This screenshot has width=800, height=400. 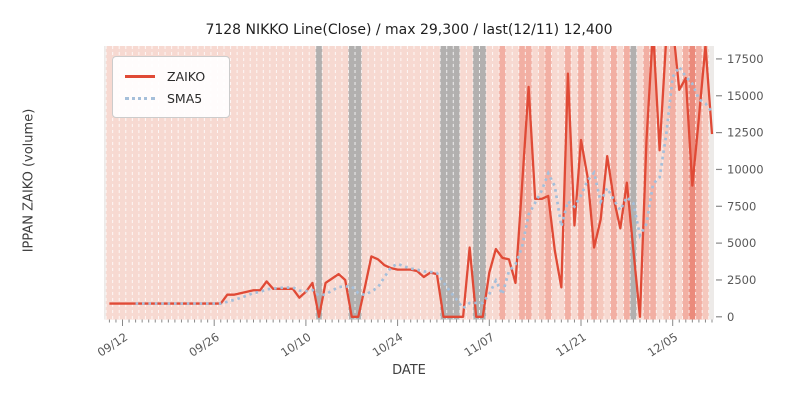 What do you see at coordinates (409, 370) in the screenshot?
I see `x-axis-label: DATE` at bounding box center [409, 370].